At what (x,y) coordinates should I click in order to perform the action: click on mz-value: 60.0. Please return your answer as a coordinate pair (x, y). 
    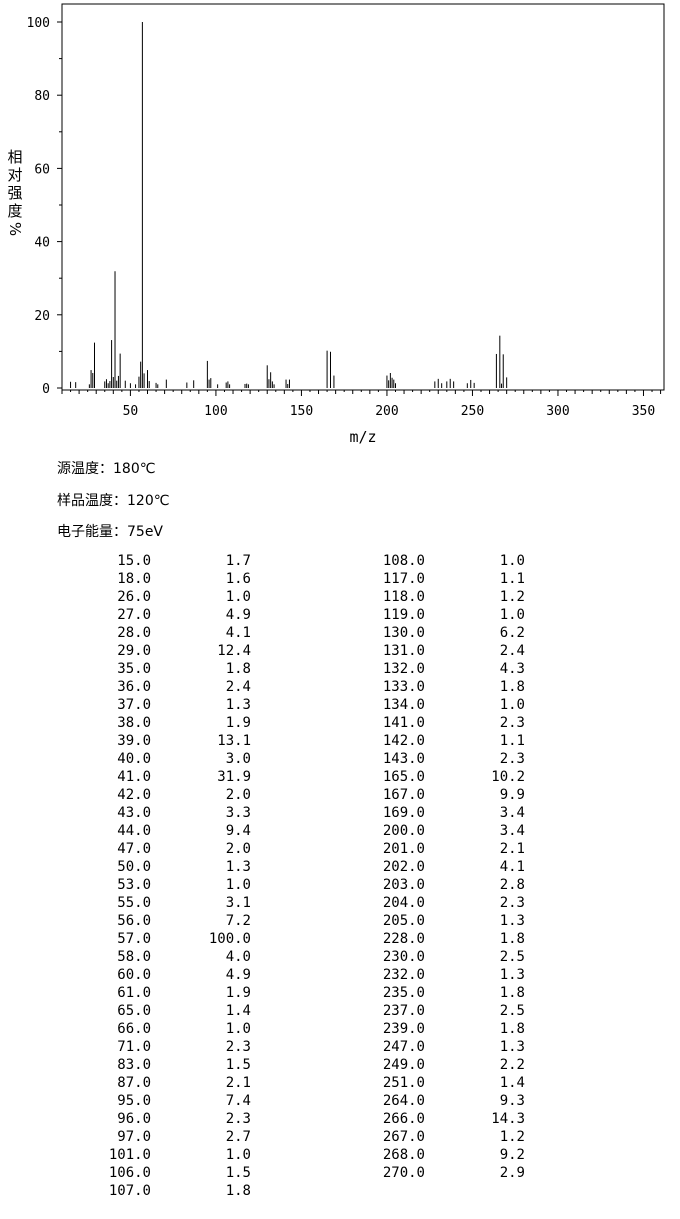
    Looking at the image, I should click on (134, 975).